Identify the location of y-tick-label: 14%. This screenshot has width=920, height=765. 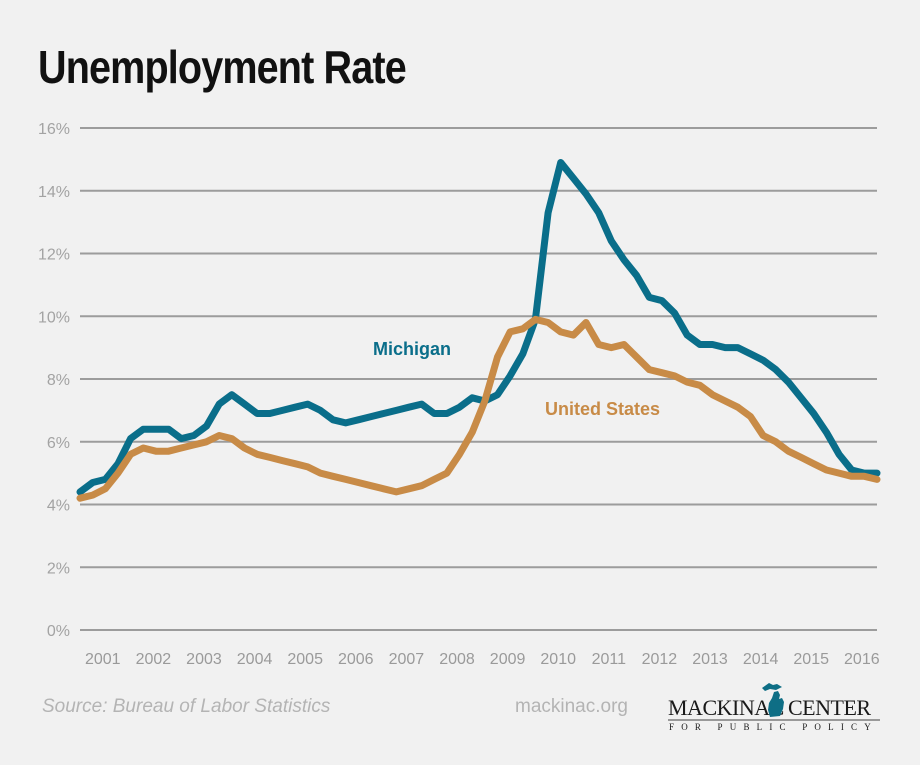
(54, 192).